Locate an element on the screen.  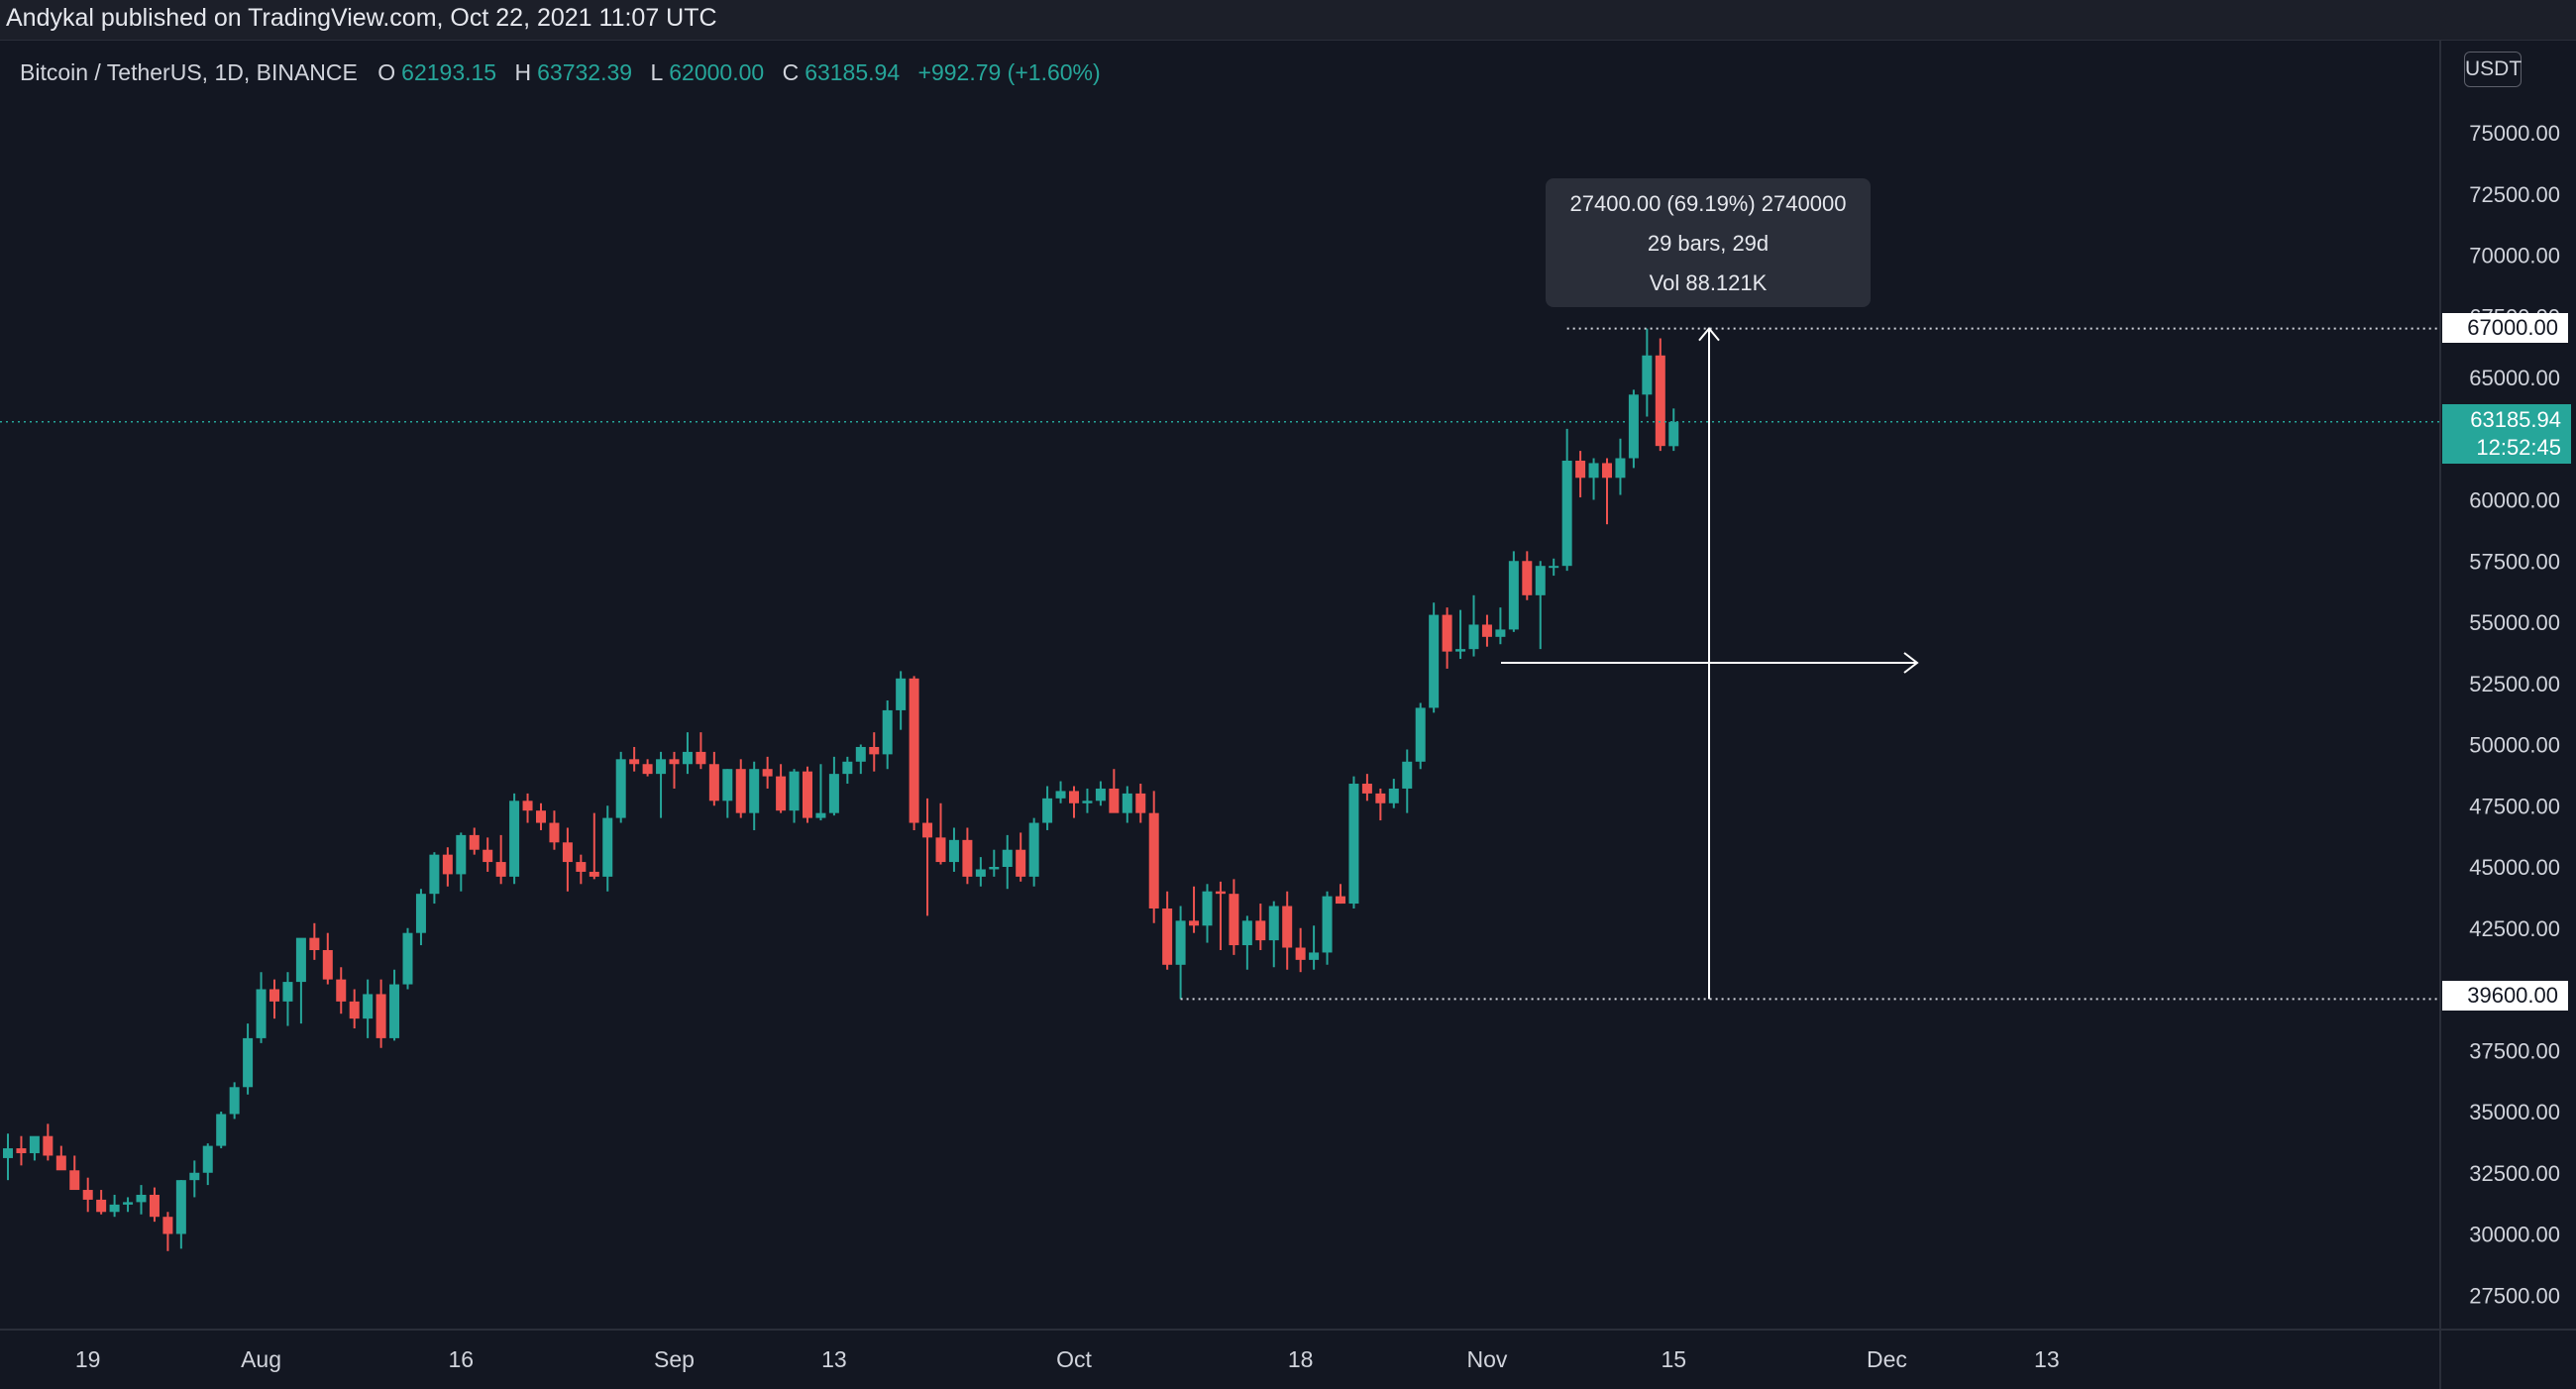
currency-button: USDT is located at coordinates (2493, 69).